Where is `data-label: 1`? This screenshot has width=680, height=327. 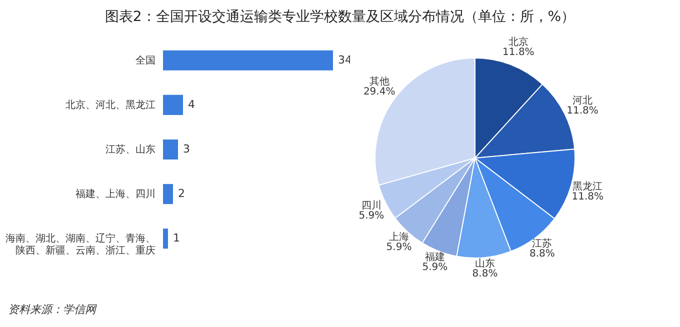
data-label: 1 is located at coordinates (176, 238).